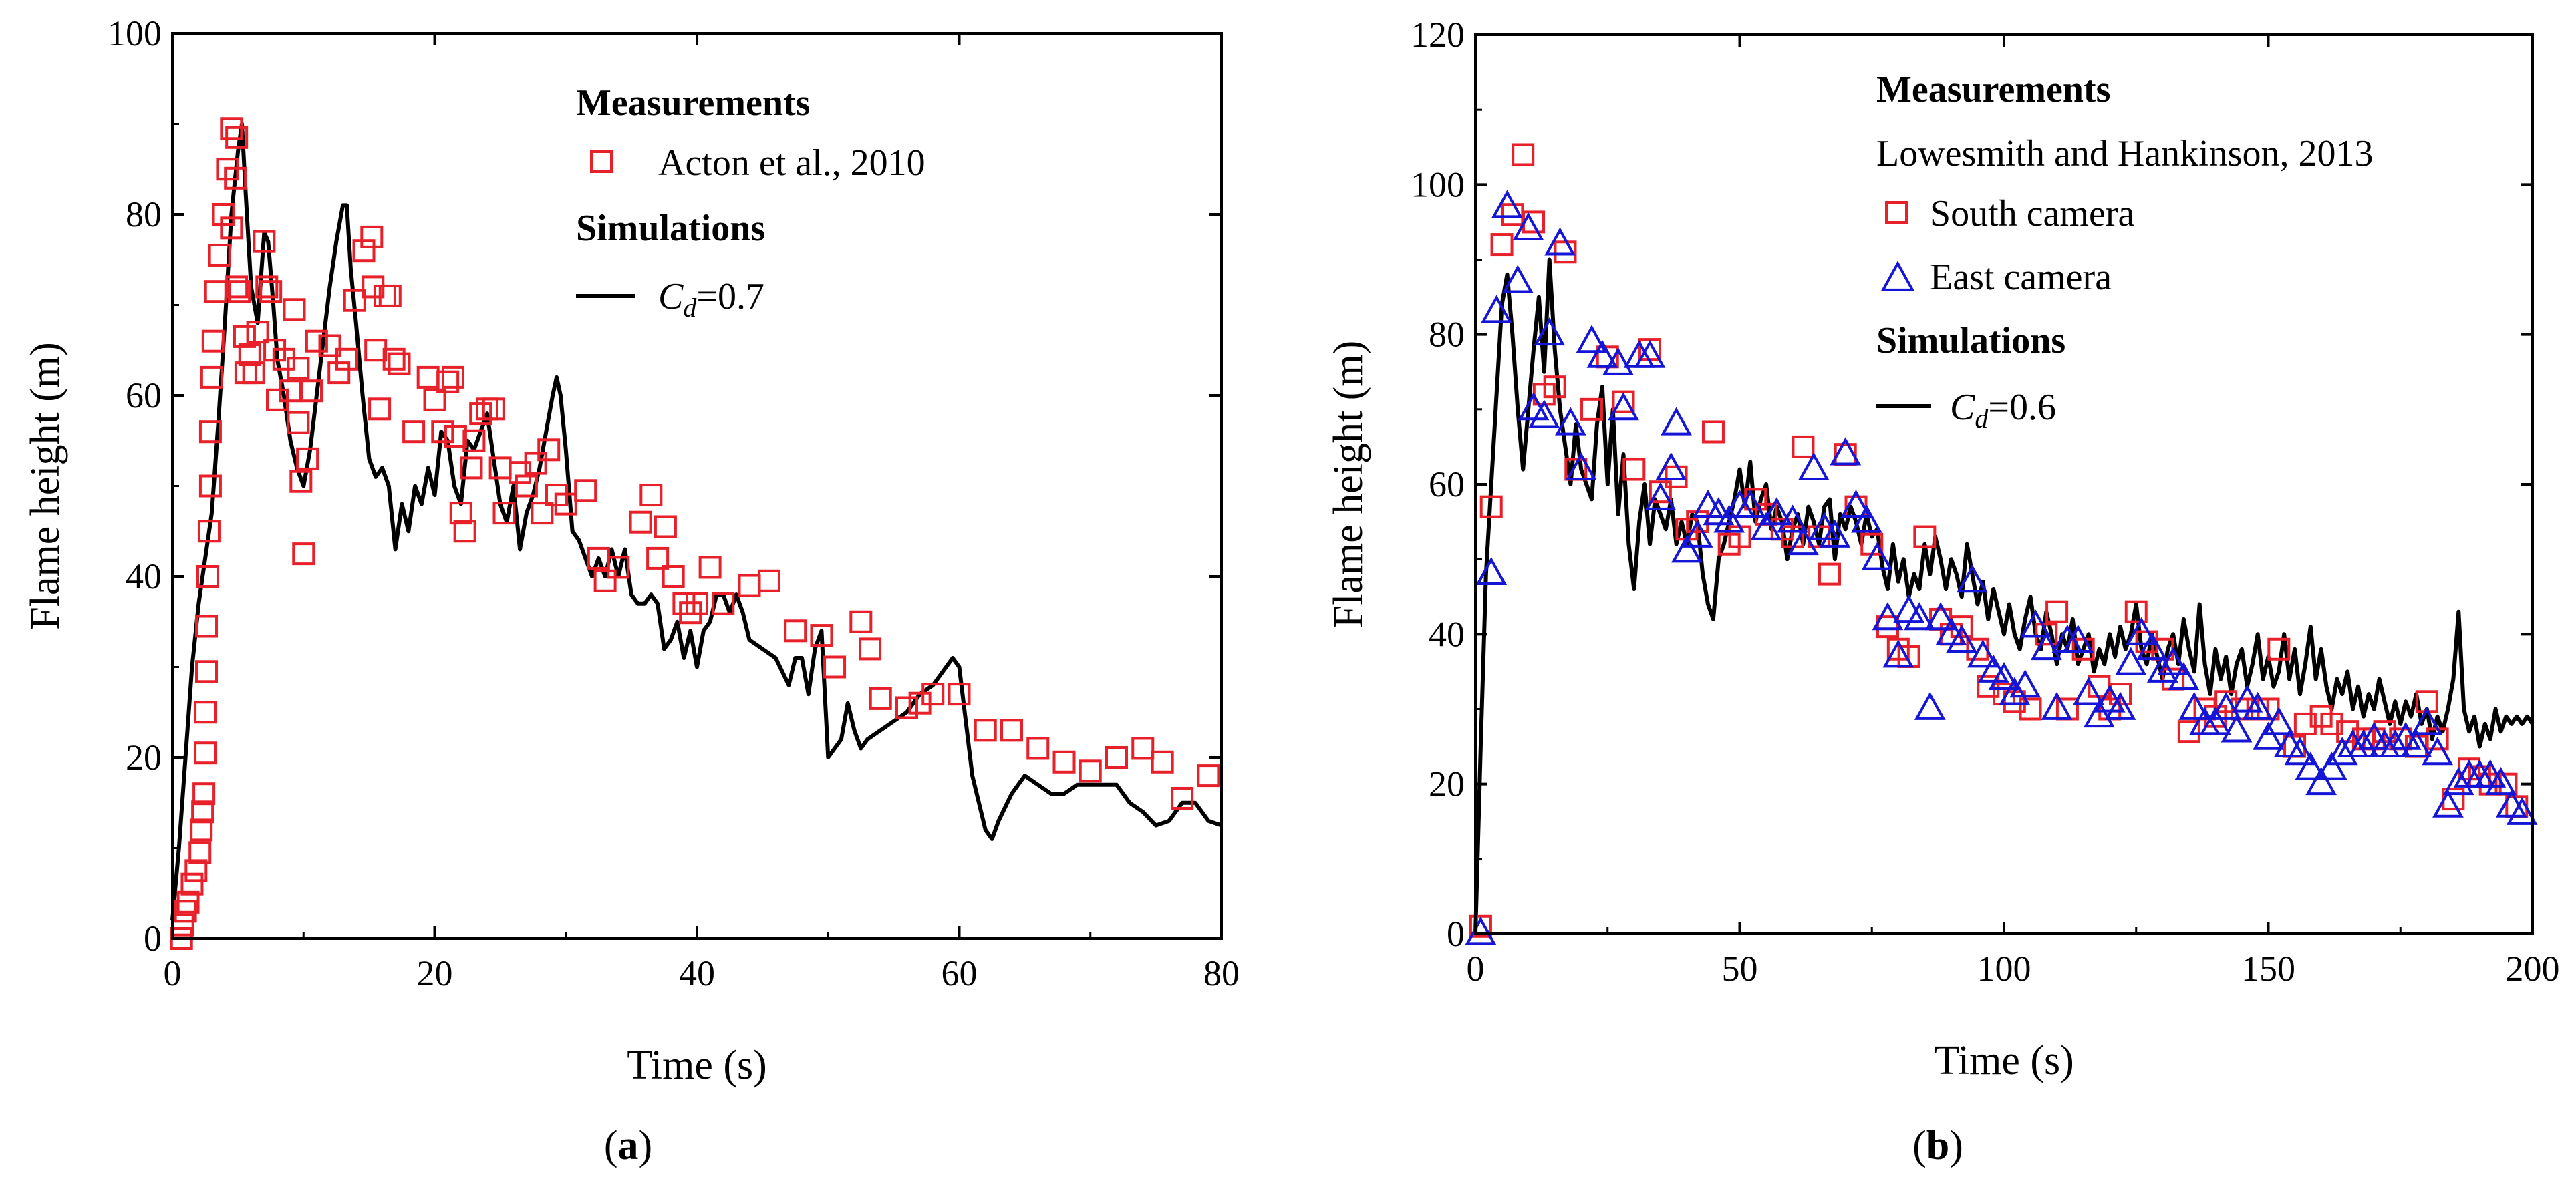 This screenshot has width=2576, height=1187. Describe the element at coordinates (697, 973) in the screenshot. I see `a-x-tick-label: 40` at that location.